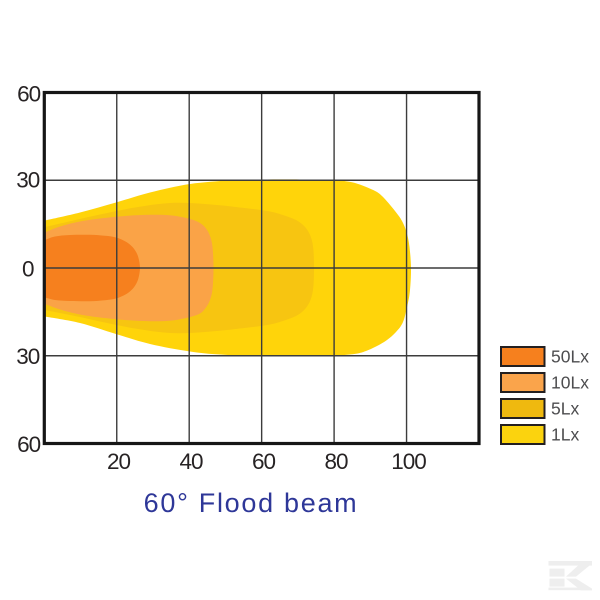  What do you see at coordinates (191, 461) in the screenshot?
I see `svg-text: 40` at bounding box center [191, 461].